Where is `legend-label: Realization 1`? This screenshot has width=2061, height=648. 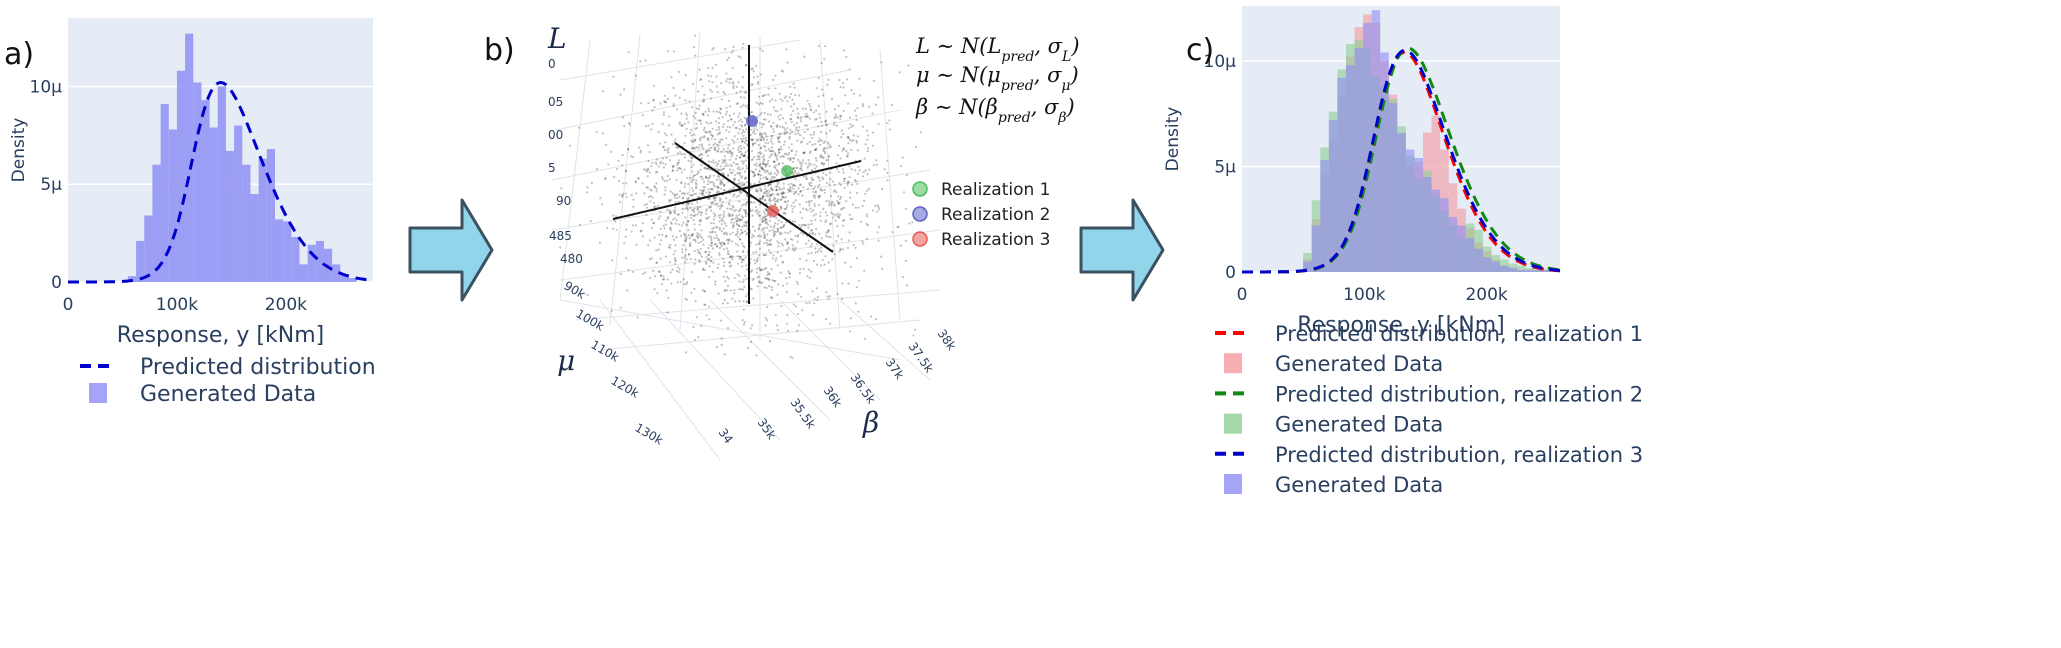 legend-label: Realization 1 is located at coordinates (996, 190).